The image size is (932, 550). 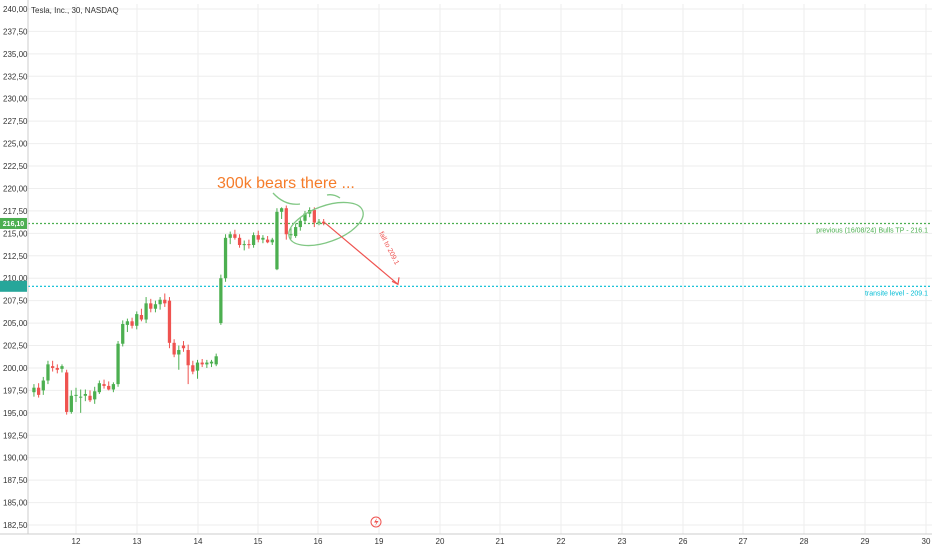 I want to click on x-tick-label: 26, so click(x=683, y=541).